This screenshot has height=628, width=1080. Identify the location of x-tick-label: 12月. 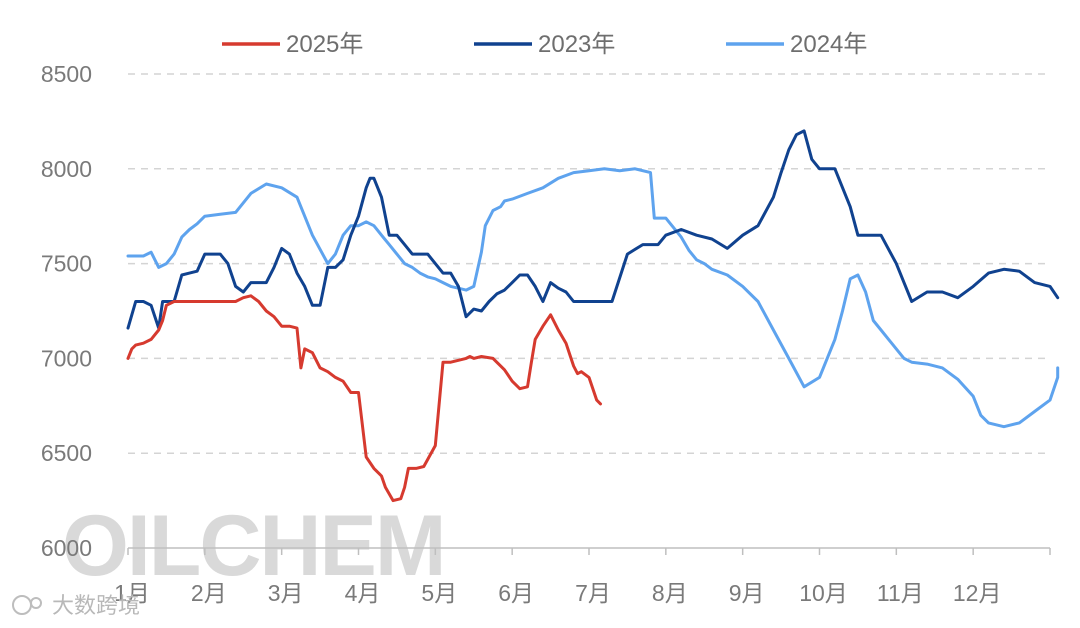
(977, 593).